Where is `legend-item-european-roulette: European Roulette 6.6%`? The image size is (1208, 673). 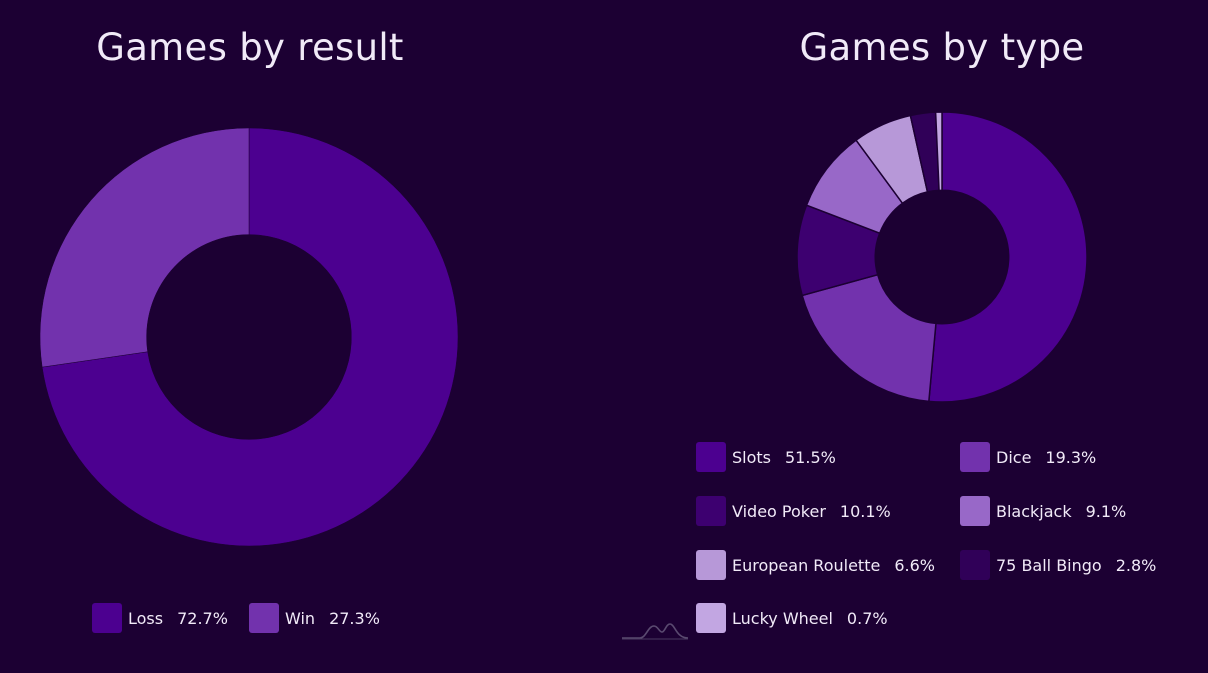
legend-item-european-roulette: European Roulette 6.6% is located at coordinates (815, 565).